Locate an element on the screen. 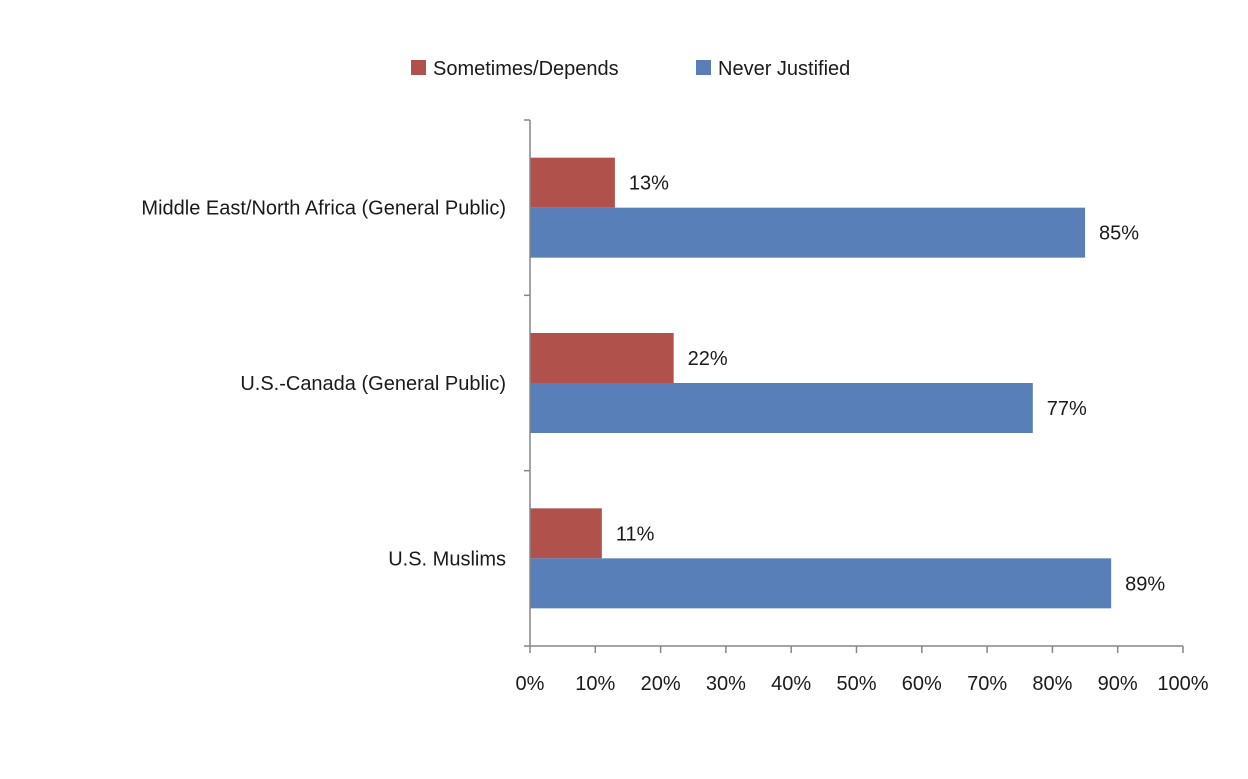 The height and width of the screenshot is (779, 1248). category-label: U.S. Muslims is located at coordinates (447, 559).